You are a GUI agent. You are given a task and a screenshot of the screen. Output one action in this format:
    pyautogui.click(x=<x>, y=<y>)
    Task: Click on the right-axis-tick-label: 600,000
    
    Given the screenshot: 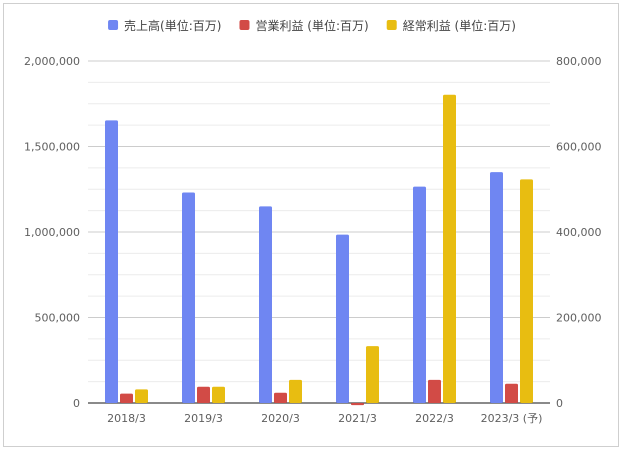 What is the action you would take?
    pyautogui.click(x=579, y=147)
    